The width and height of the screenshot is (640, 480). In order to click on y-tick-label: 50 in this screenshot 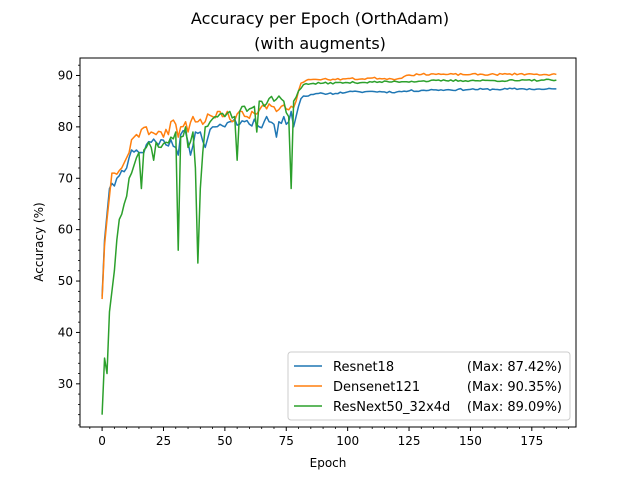, I will do `click(65, 281)`.